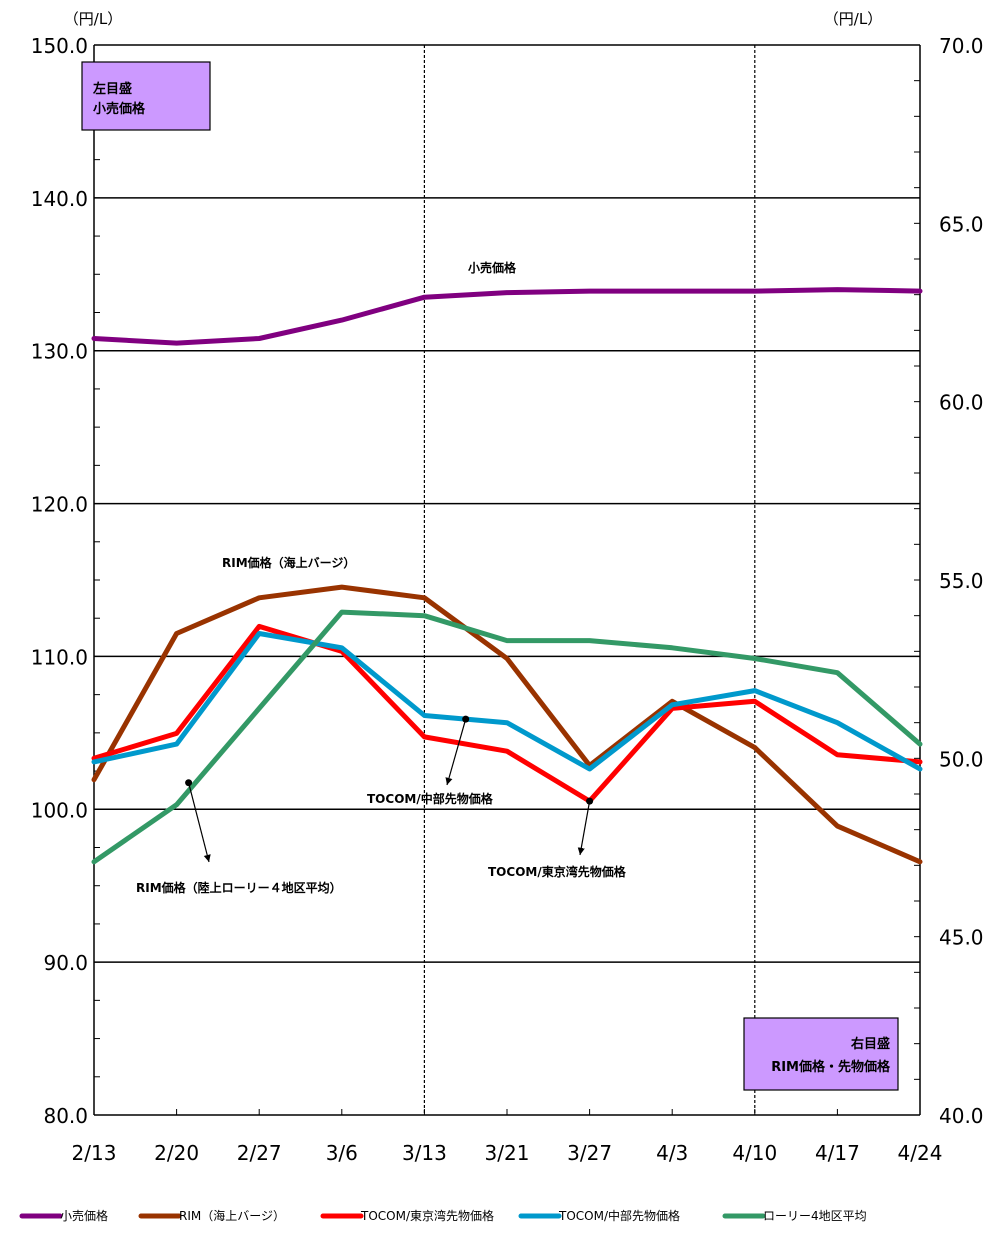 This screenshot has width=991, height=1236. I want to click on x-tick-label: 3/13, so click(424, 1153).